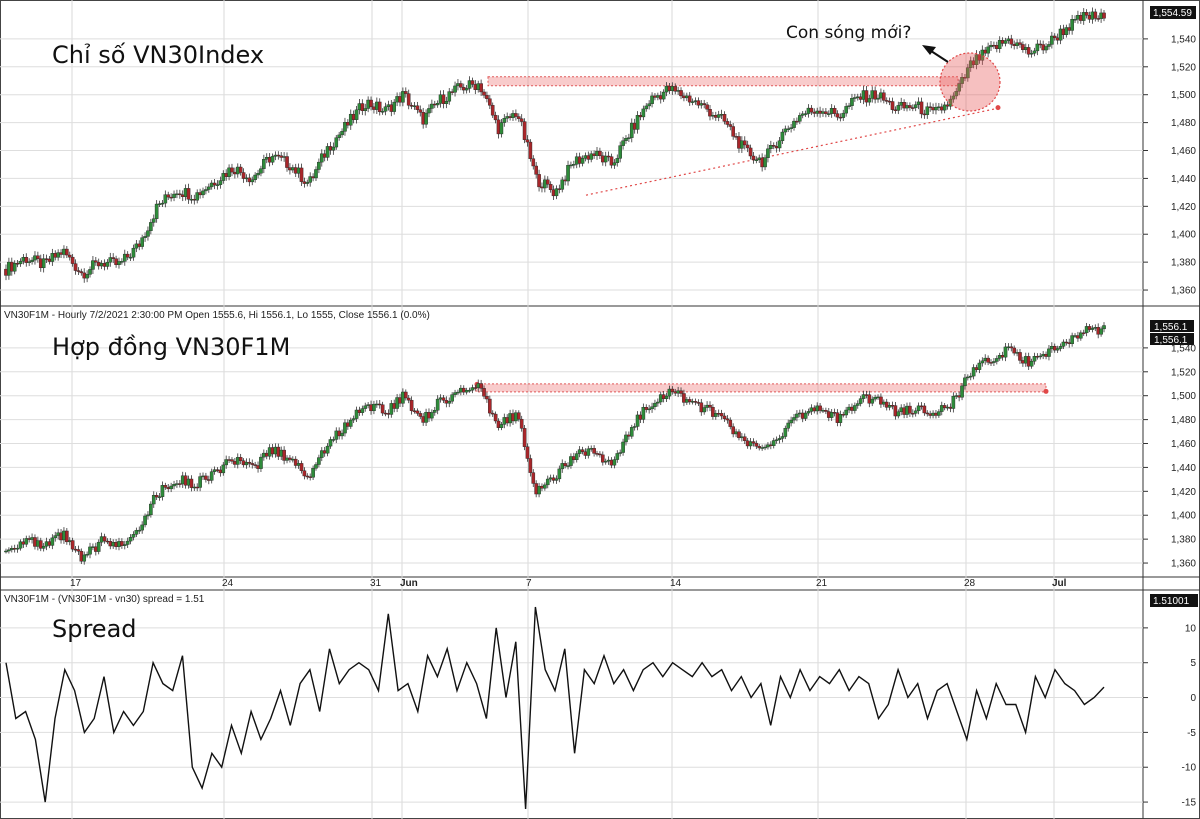 The width and height of the screenshot is (1200, 819). I want to click on panel2-price-label-b: 1,556.1, so click(1171, 340).